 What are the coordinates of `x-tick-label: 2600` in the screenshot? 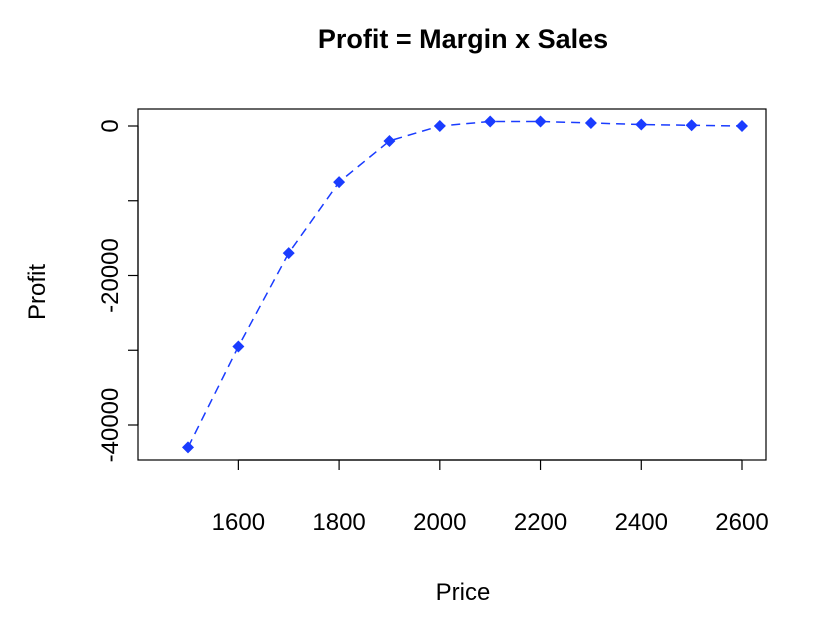 It's located at (741, 522).